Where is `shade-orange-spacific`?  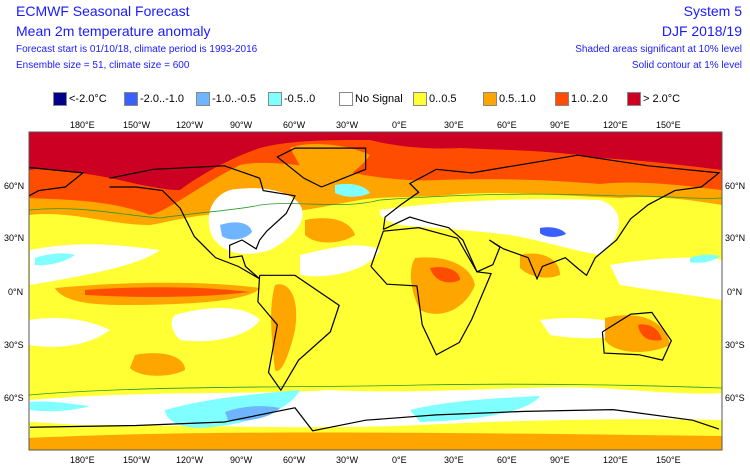 shade-orange-spacific is located at coordinates (157, 364).